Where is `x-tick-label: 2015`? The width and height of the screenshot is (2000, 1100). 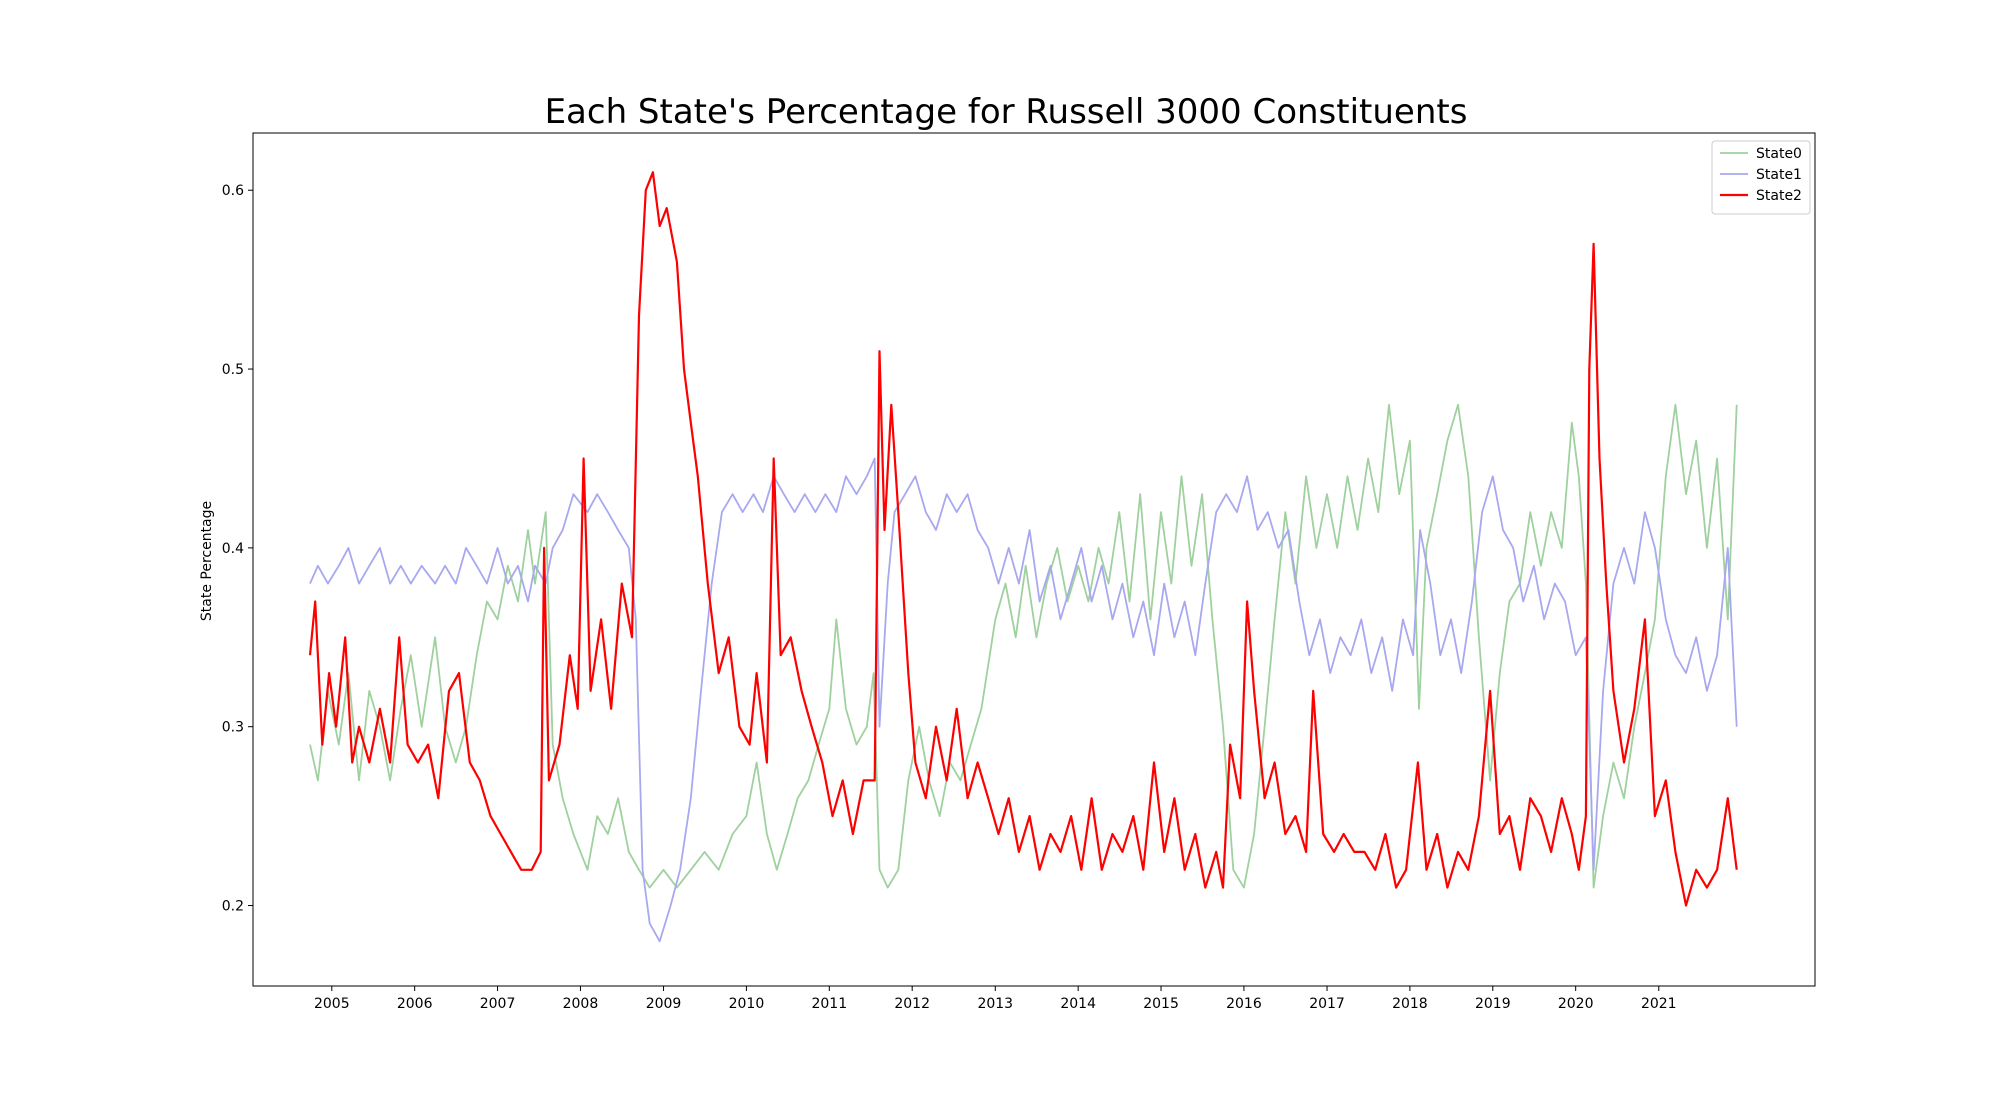 x-tick-label: 2015 is located at coordinates (1161, 1004).